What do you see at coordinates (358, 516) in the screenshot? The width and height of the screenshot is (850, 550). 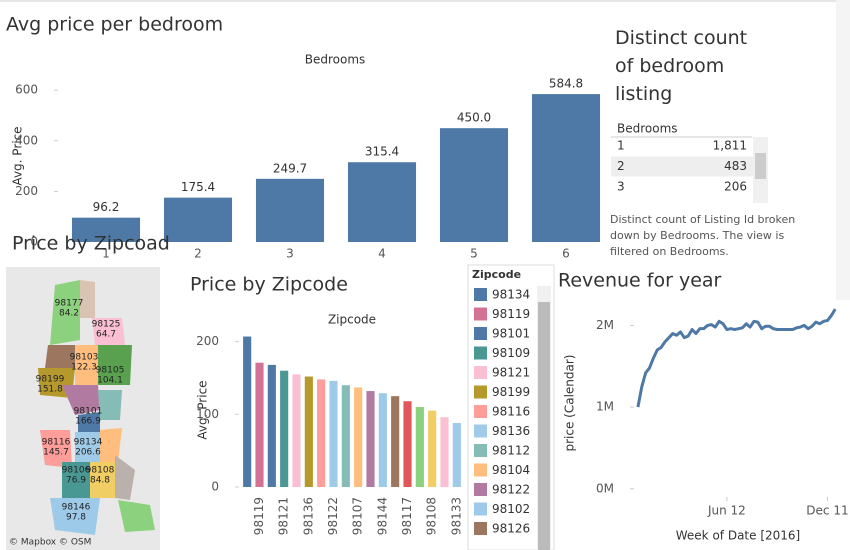 I see `x-tick-label: 98107` at bounding box center [358, 516].